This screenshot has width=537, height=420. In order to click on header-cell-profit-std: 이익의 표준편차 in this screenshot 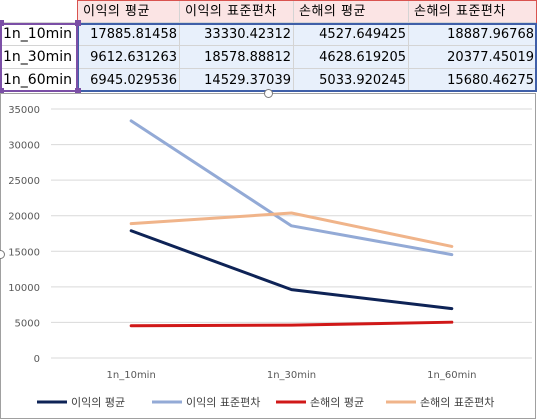, I will do `click(237, 11)`.